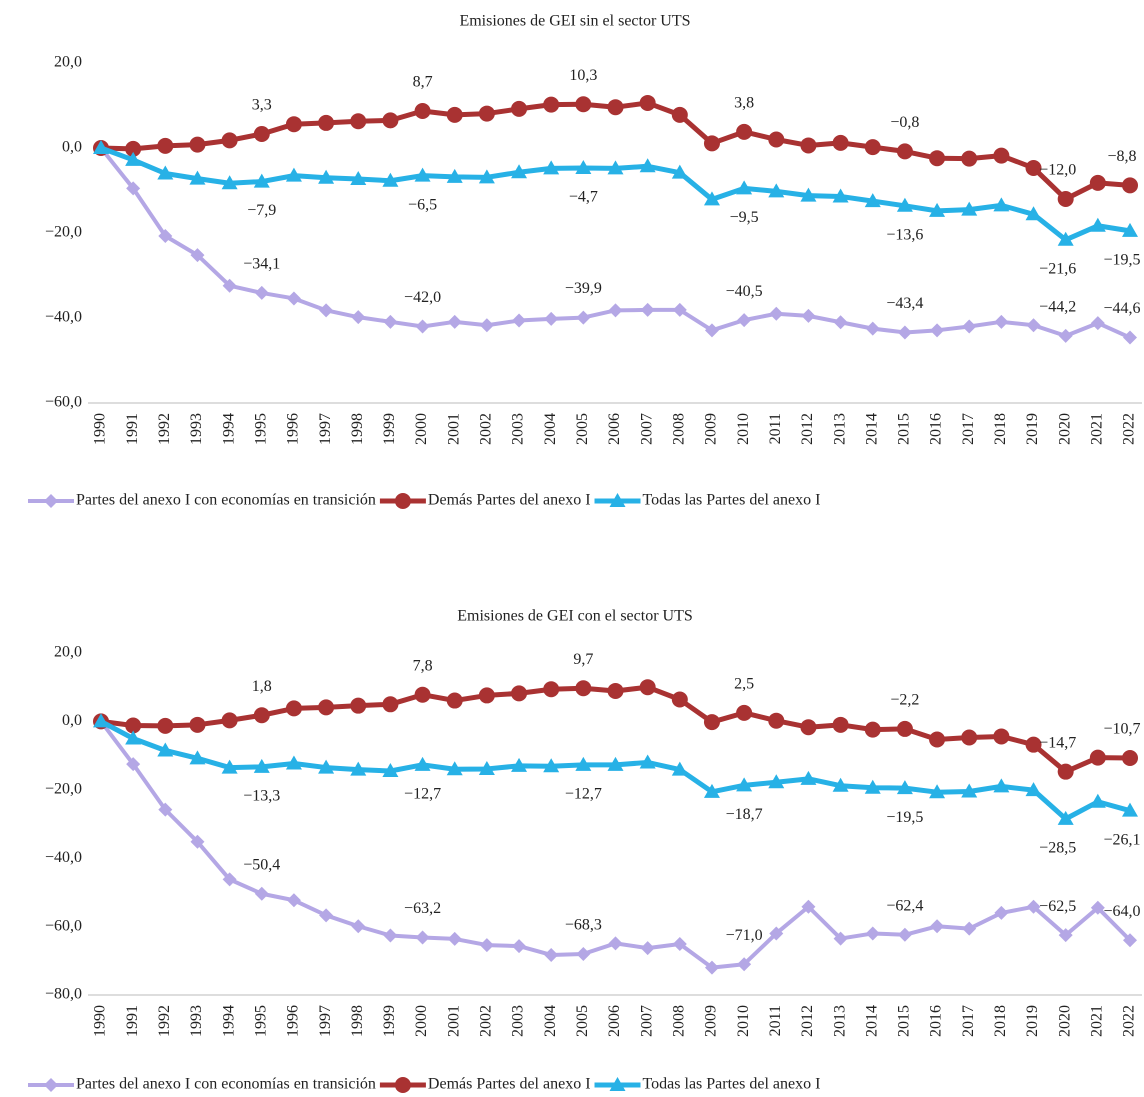 Image resolution: width=1144 pixels, height=1097 pixels. I want to click on x-tick-label: 1998, so click(357, 429).